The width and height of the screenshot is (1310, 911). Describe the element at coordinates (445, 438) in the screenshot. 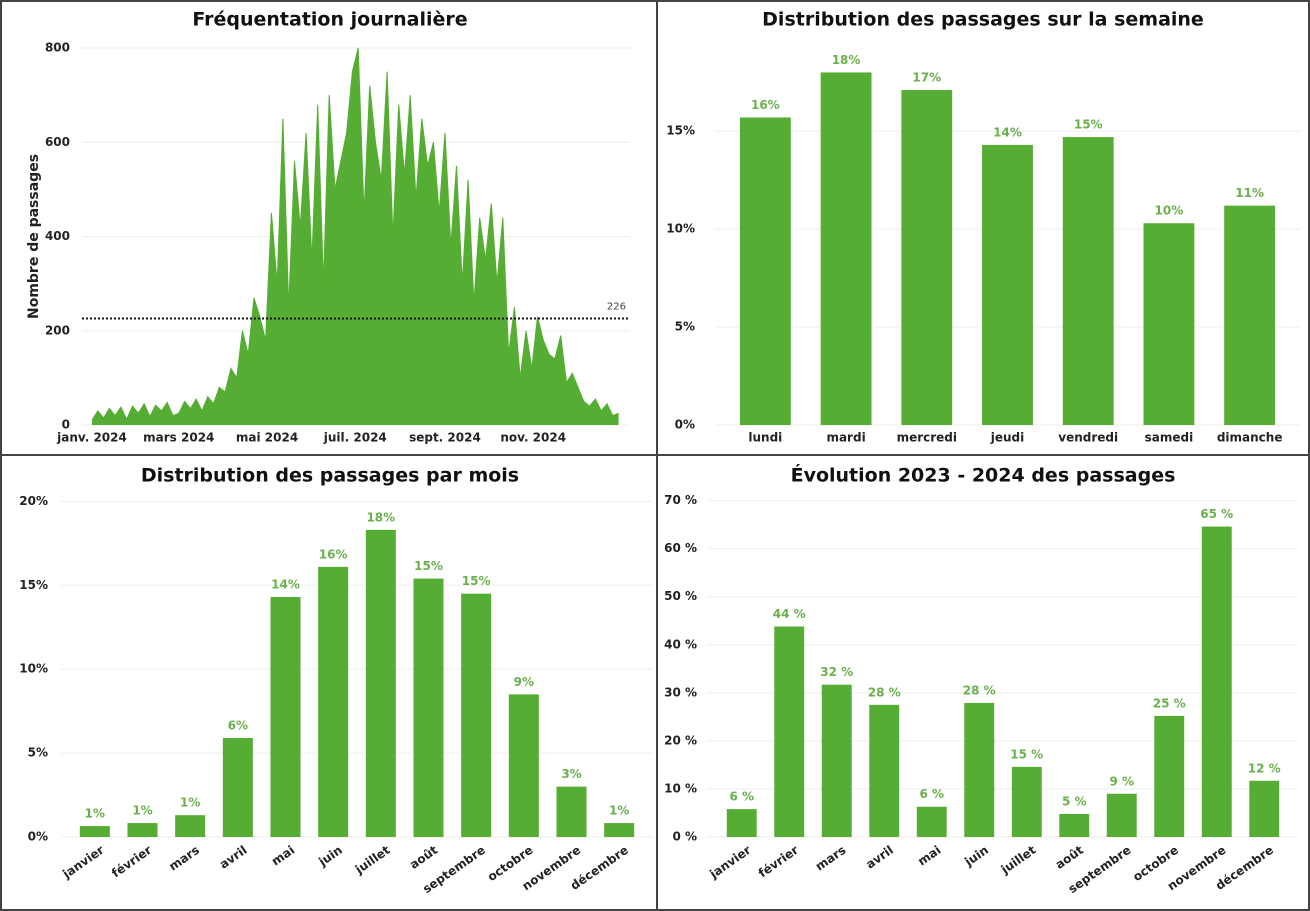

I see `x-tick-label: sept. 2024` at that location.